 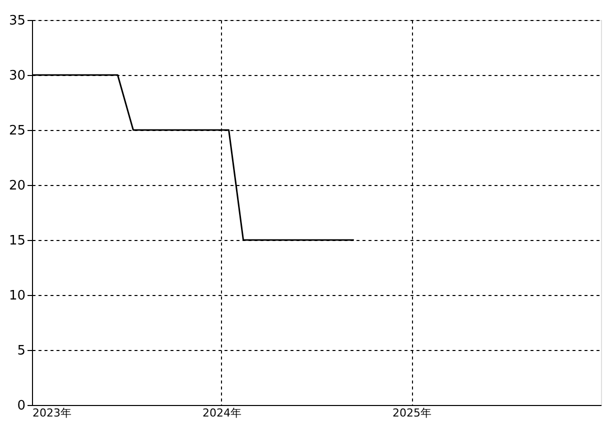 I want to click on y-tick-label: 15, so click(x=17, y=241).